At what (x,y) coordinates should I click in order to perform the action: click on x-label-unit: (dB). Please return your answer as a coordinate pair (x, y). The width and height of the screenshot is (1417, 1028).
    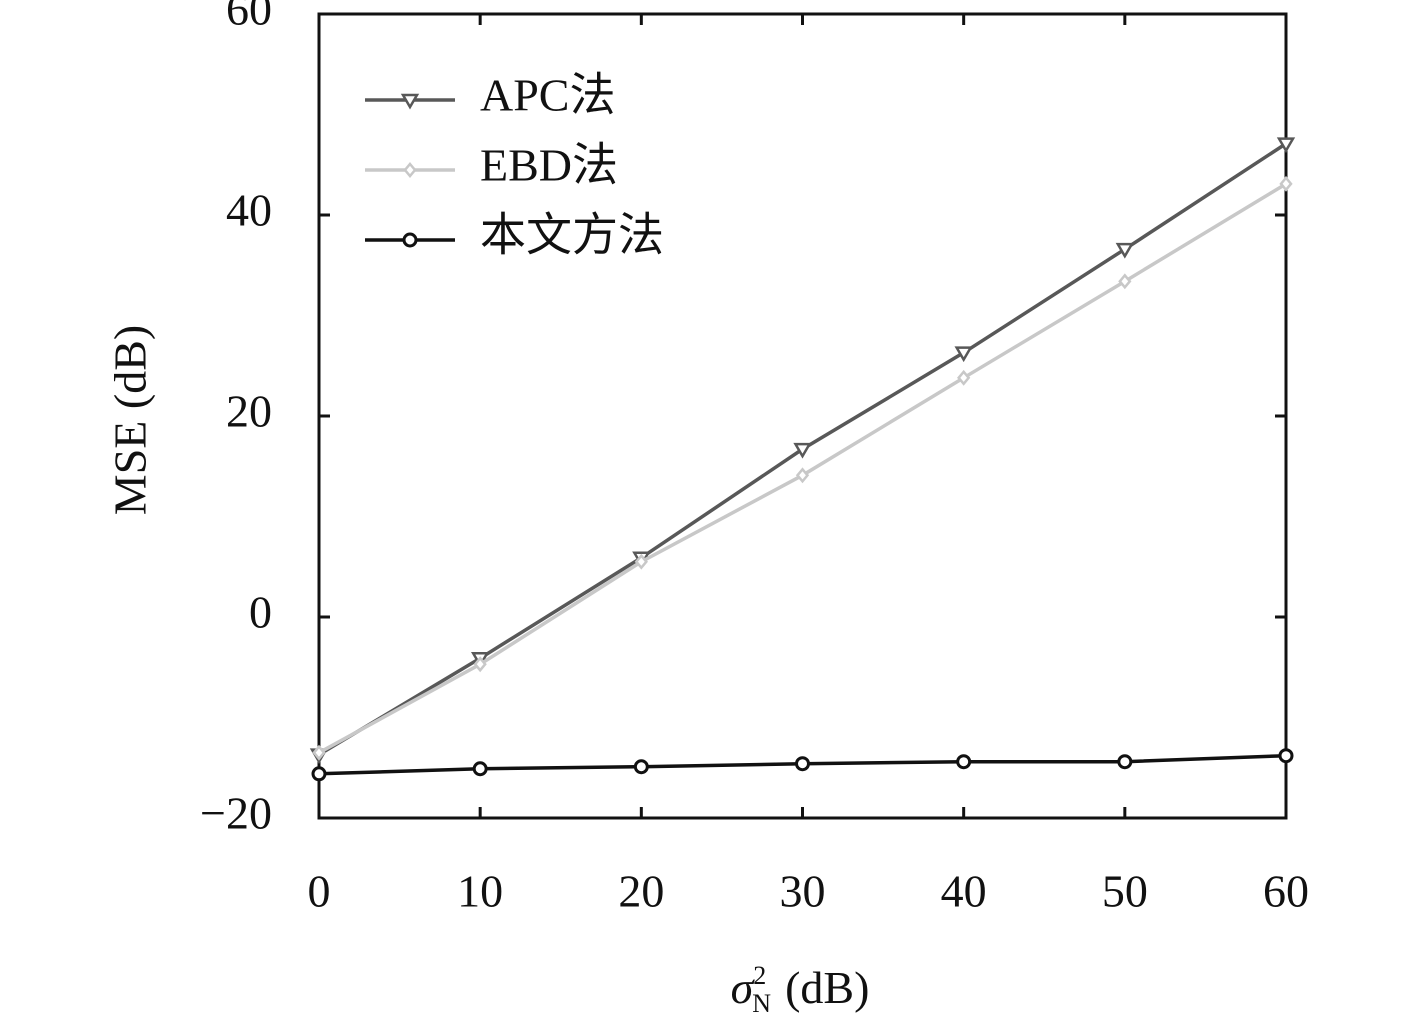
    Looking at the image, I should click on (827, 987).